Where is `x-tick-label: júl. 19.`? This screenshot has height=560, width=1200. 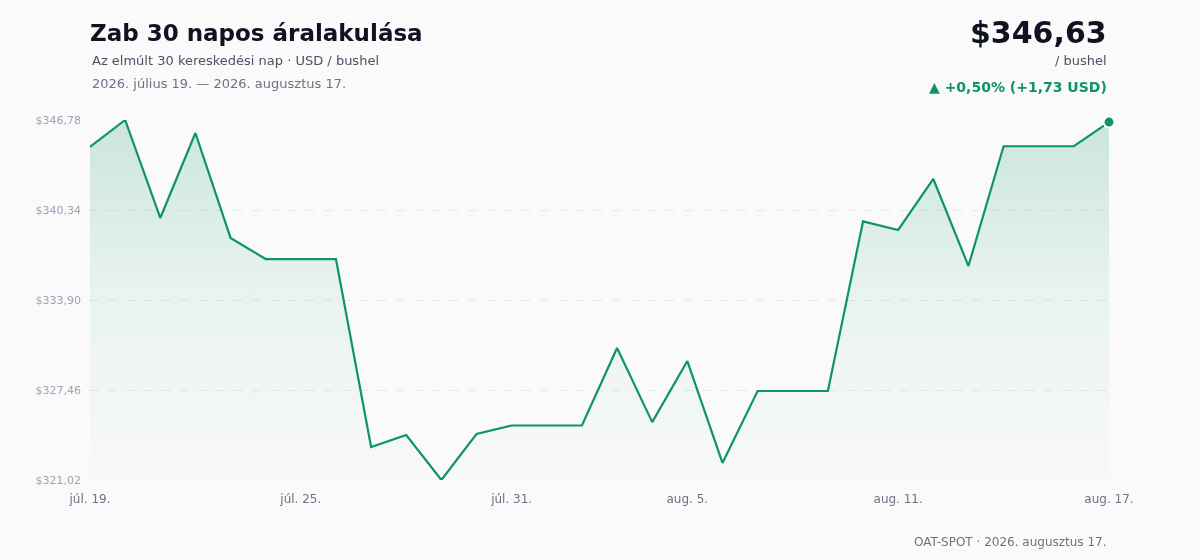
x-tick-label: júl. 19. is located at coordinates (89, 499).